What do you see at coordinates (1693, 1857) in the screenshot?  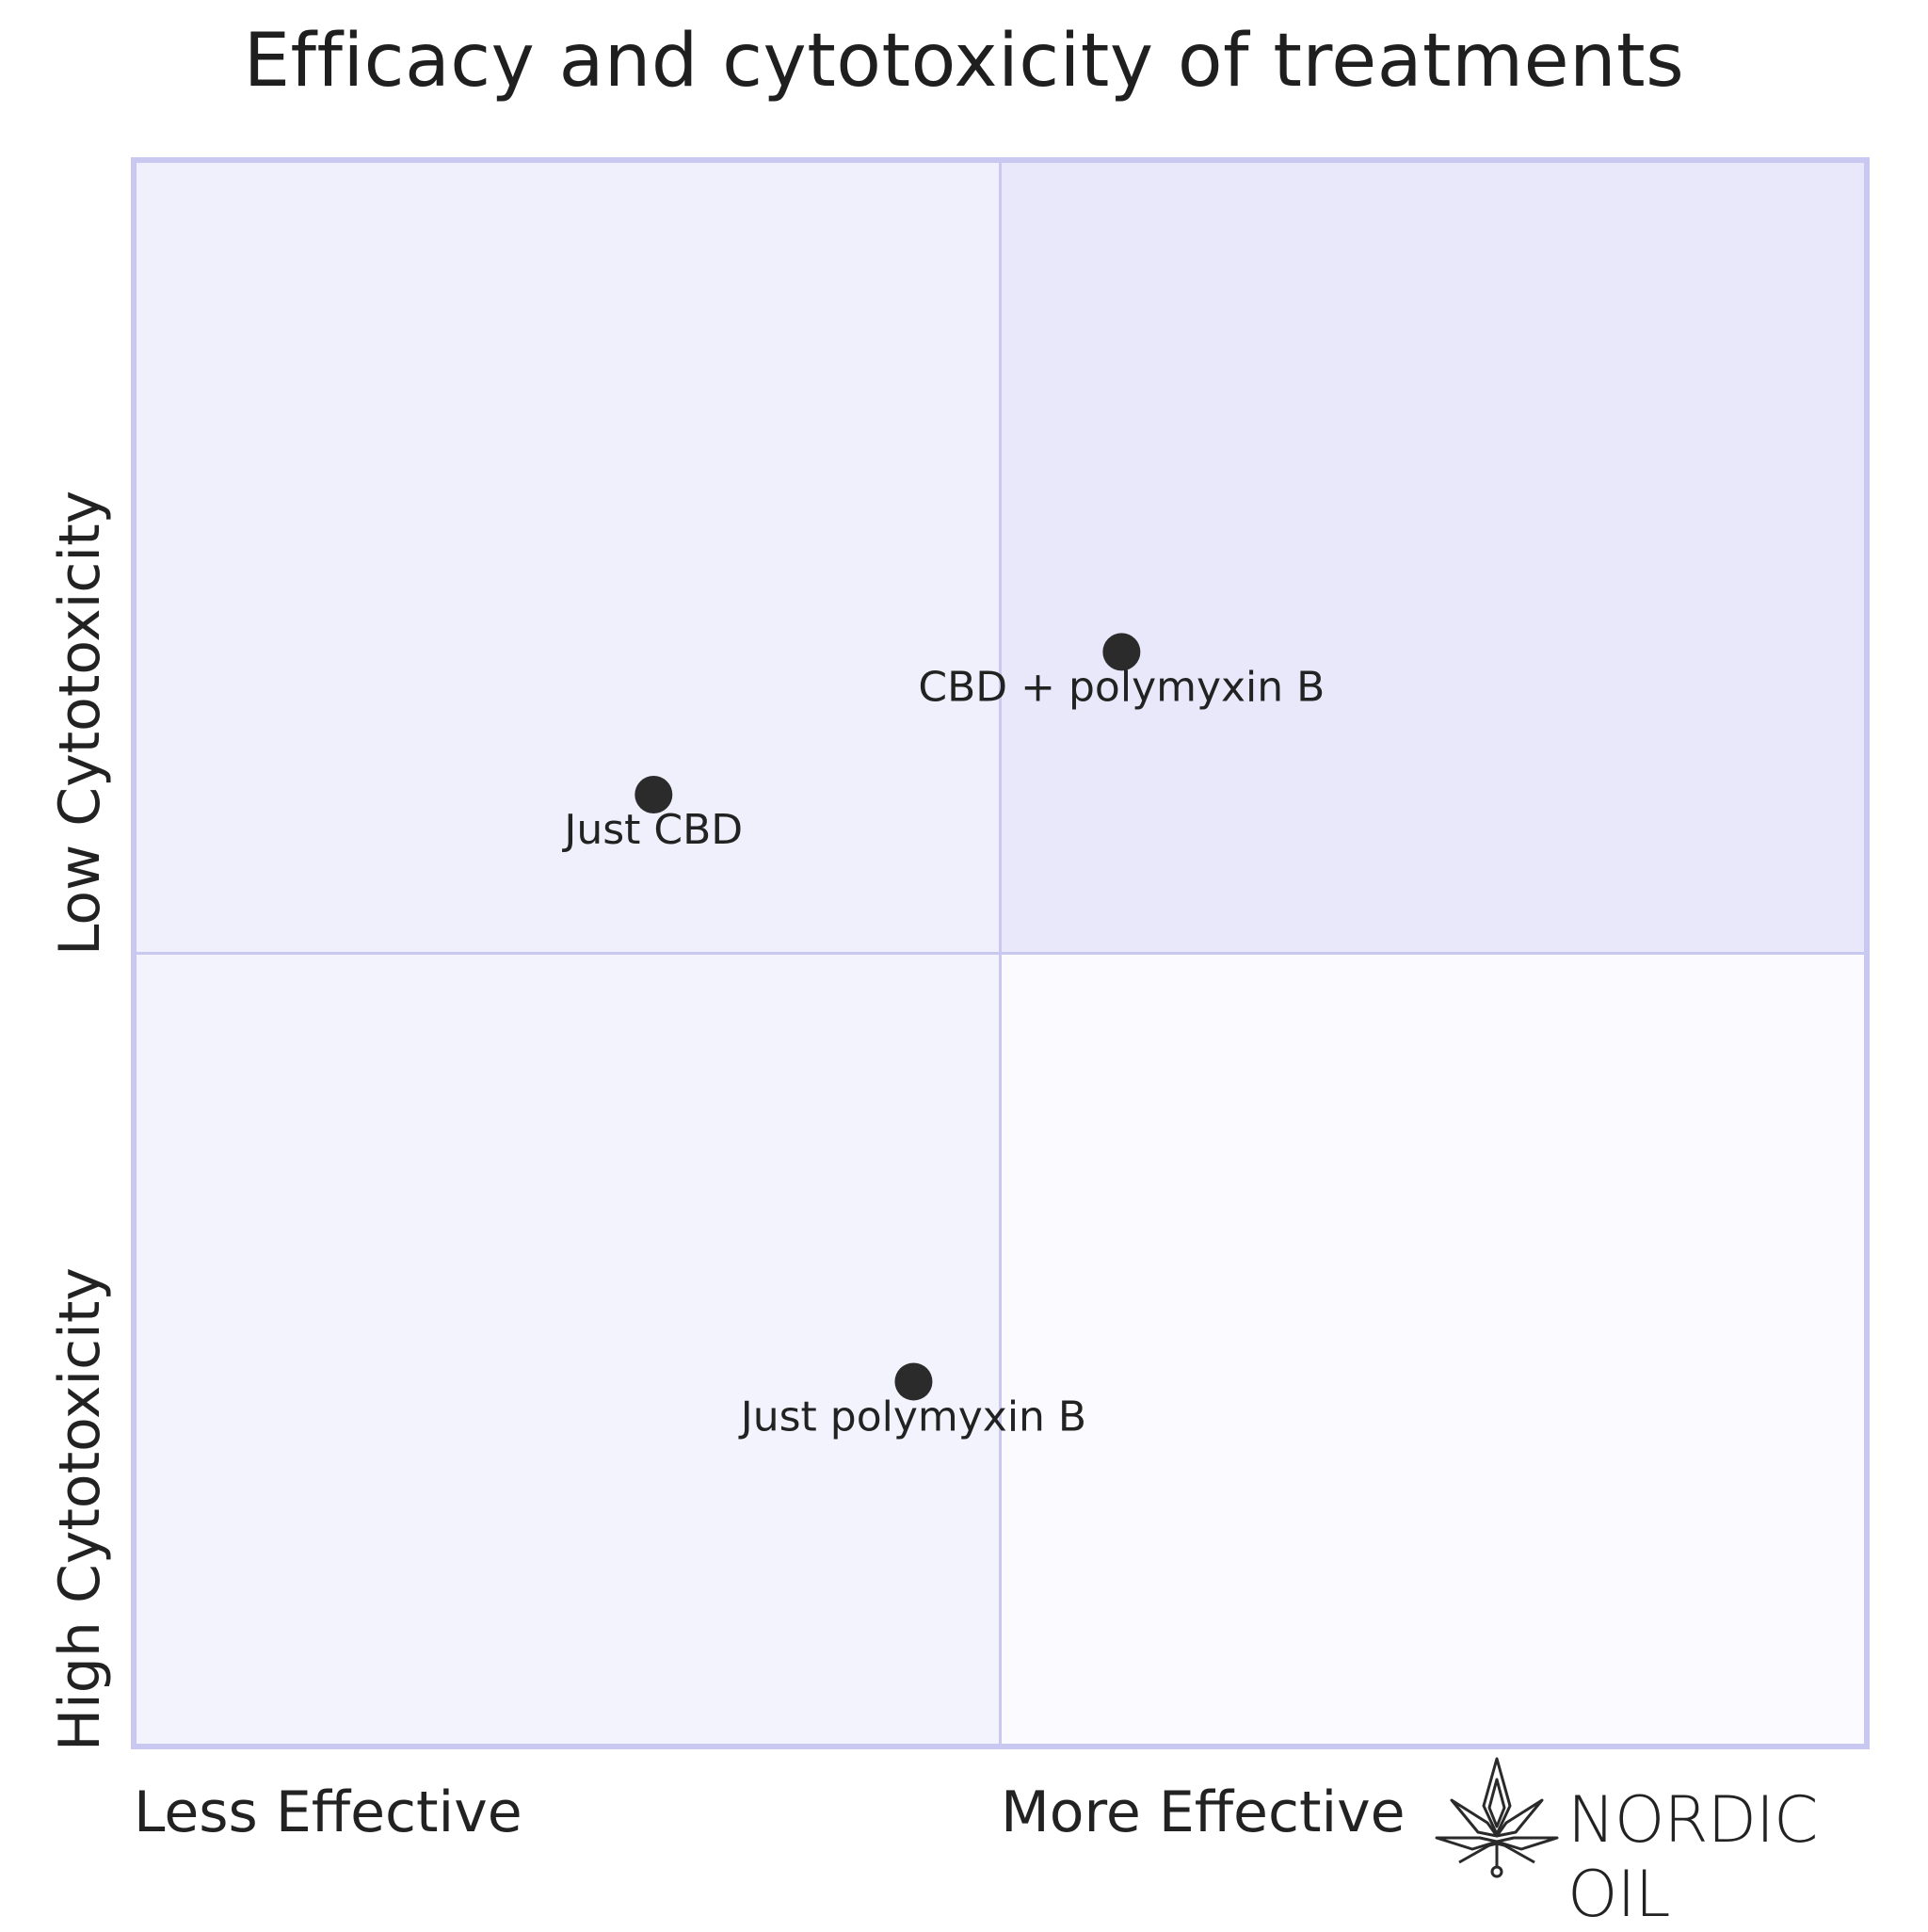 I see `brand-name: NORDIC OIL` at bounding box center [1693, 1857].